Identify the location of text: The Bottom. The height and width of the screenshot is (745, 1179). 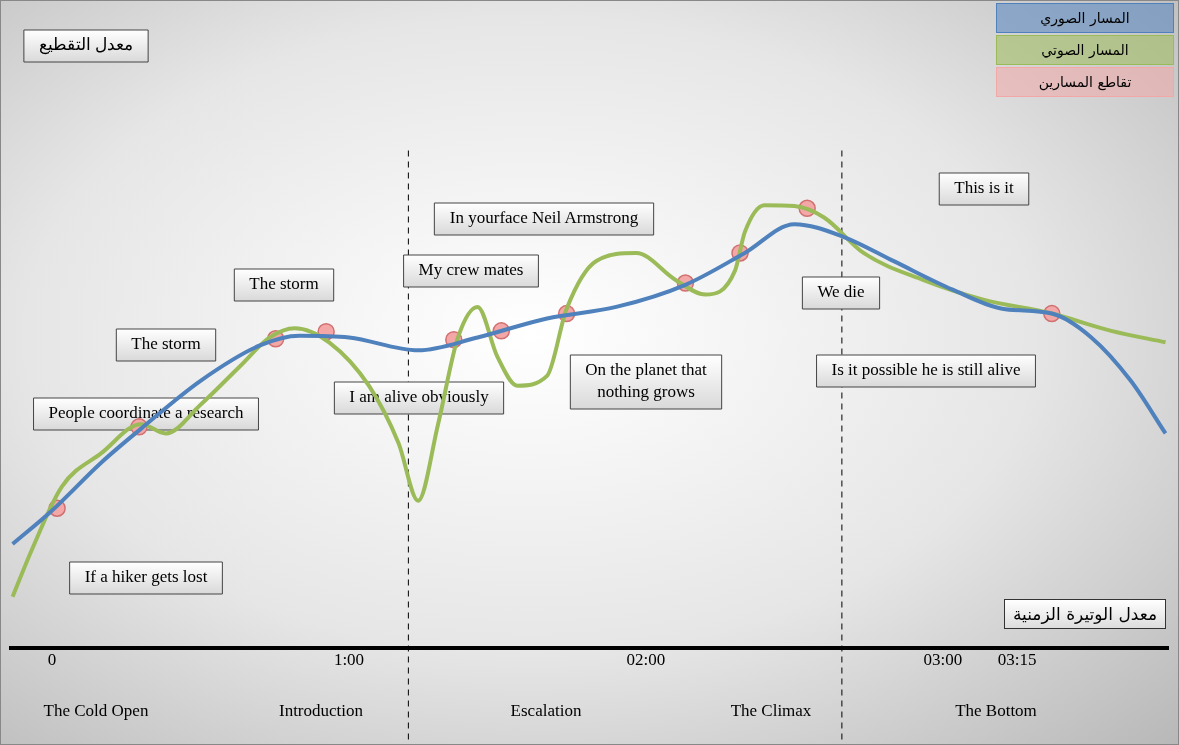
(996, 711).